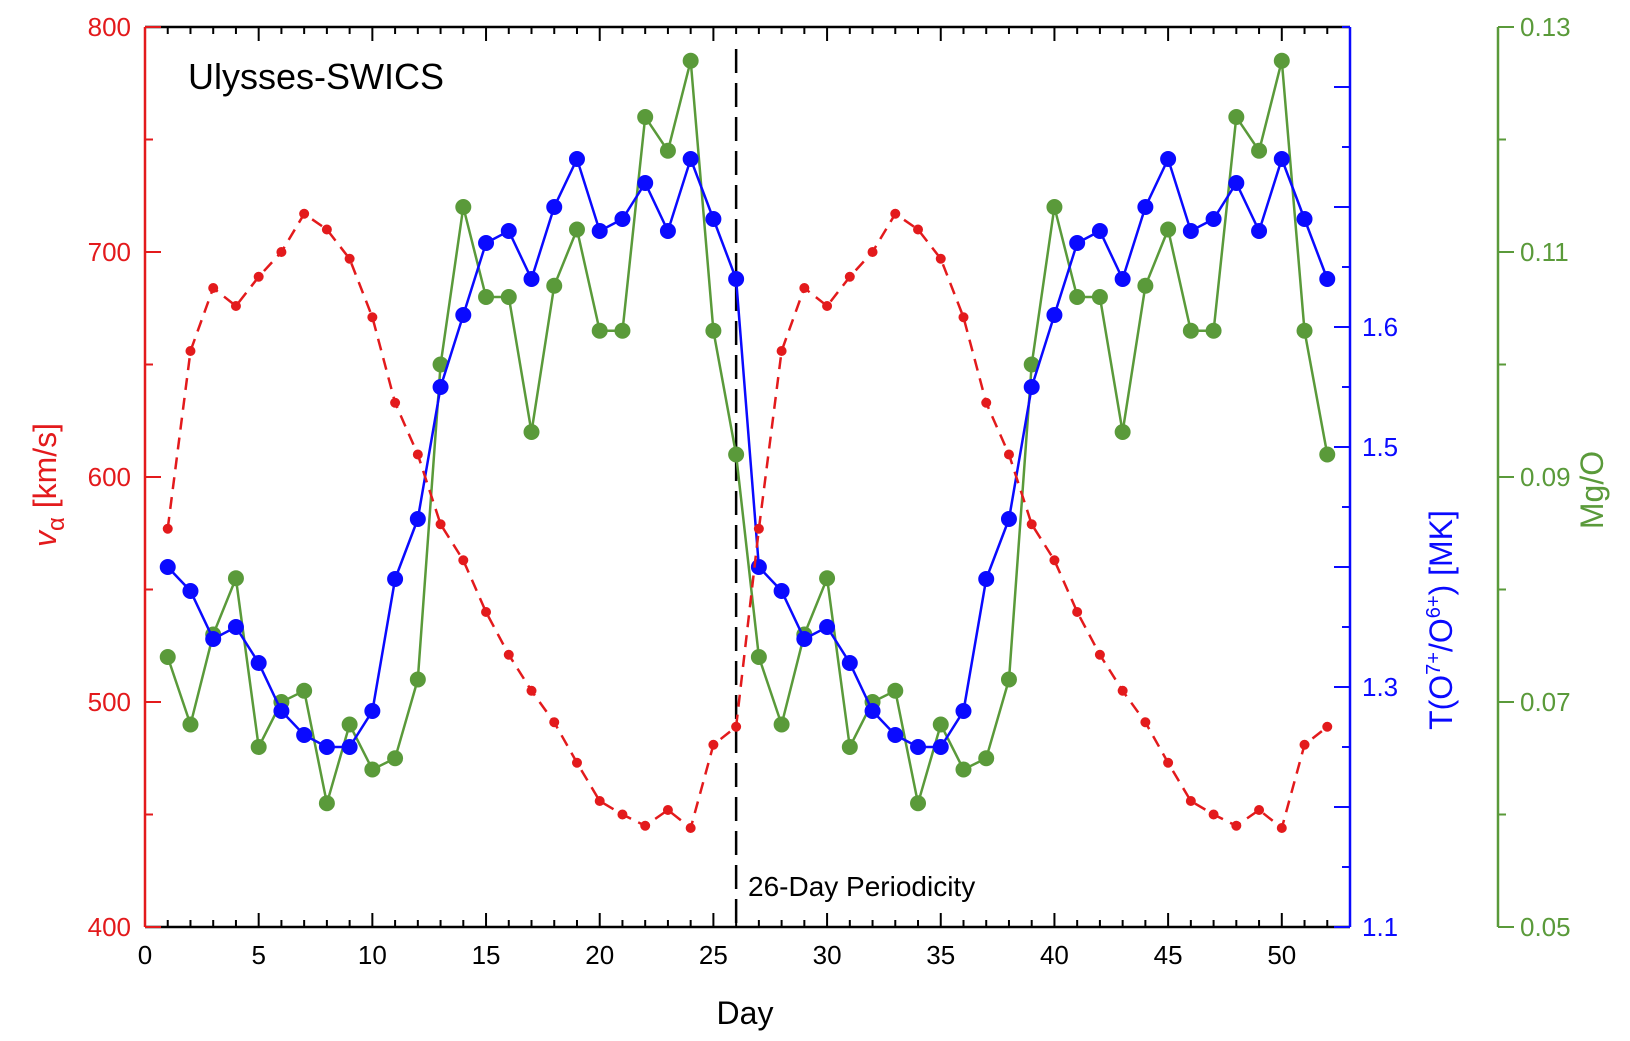  What do you see at coordinates (745, 1013) in the screenshot?
I see `x-axis-title: Day` at bounding box center [745, 1013].